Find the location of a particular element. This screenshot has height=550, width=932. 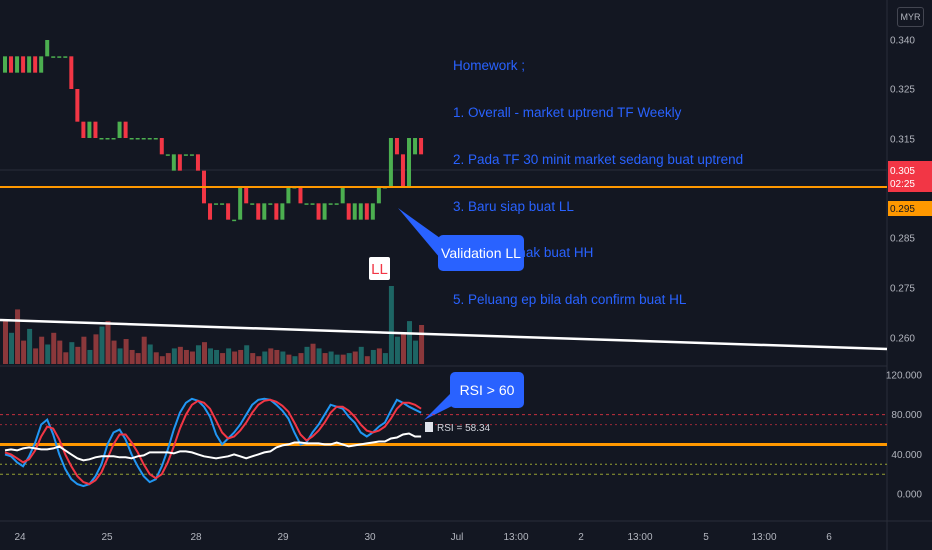

annotation-line: 5. Peluang ep bila dah confirm buat HL is located at coordinates (570, 300).